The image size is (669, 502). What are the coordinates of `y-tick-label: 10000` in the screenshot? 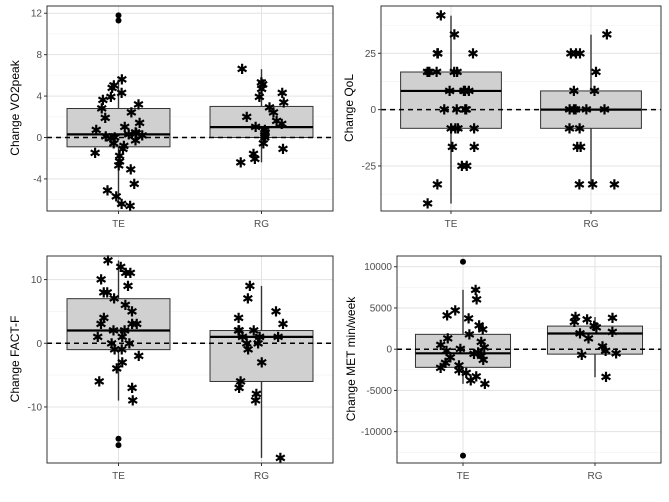 It's located at (378, 267).